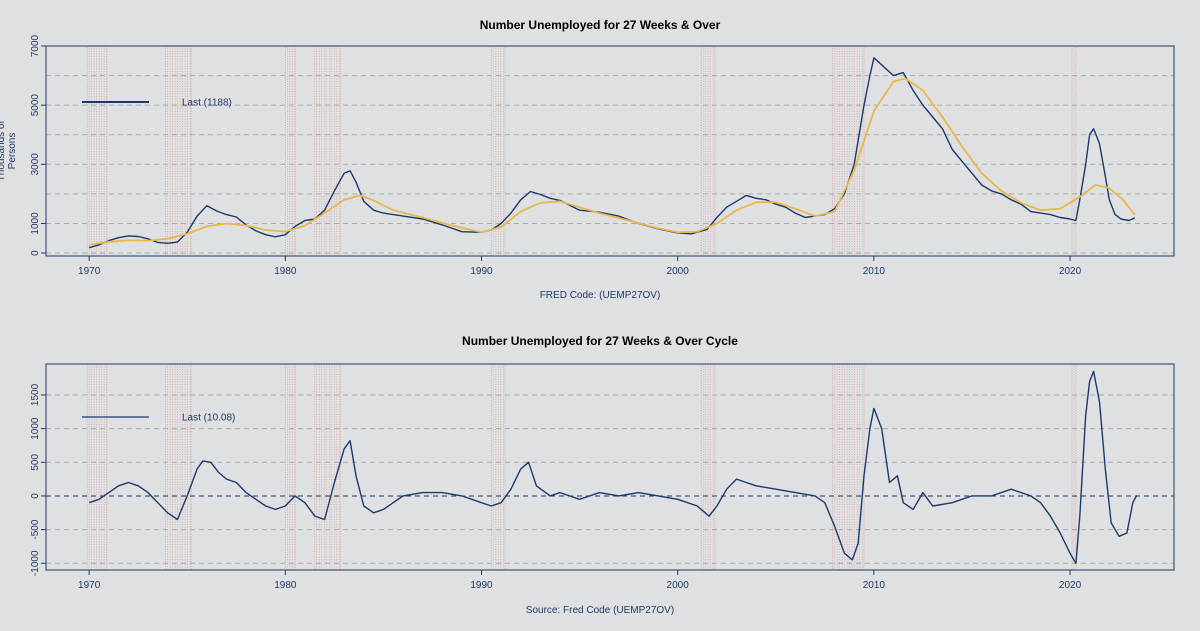  What do you see at coordinates (35, 45) in the screenshot?
I see `y-tick-label: 7000` at bounding box center [35, 45].